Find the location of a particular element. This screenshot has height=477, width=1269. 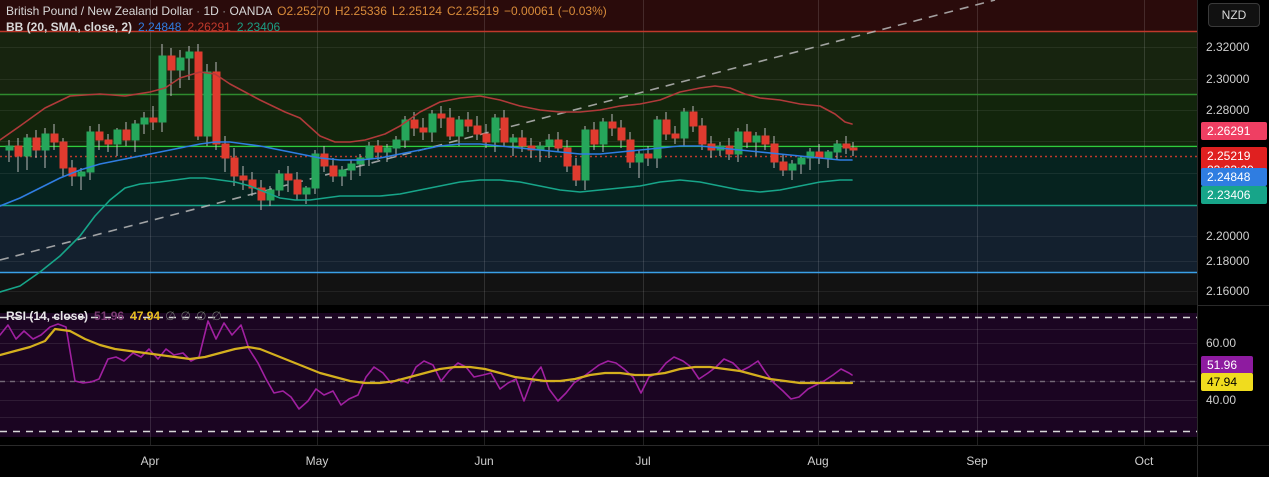

time-axis: Apr May Jun Jul Aug Sep Oct is located at coordinates (598, 461).